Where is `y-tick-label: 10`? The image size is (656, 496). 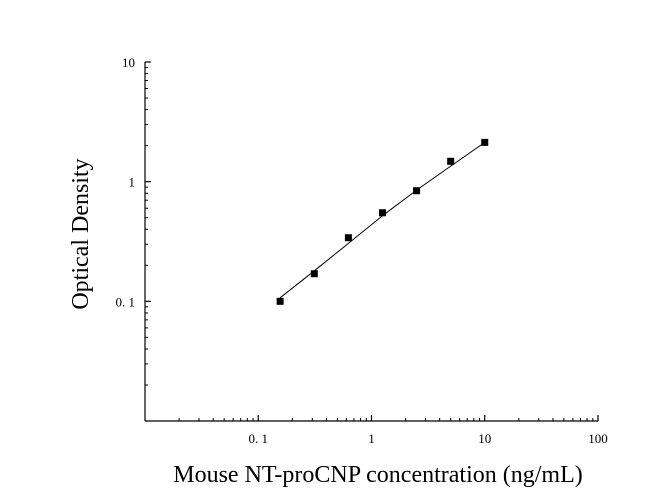 y-tick-label: 10 is located at coordinates (128, 62).